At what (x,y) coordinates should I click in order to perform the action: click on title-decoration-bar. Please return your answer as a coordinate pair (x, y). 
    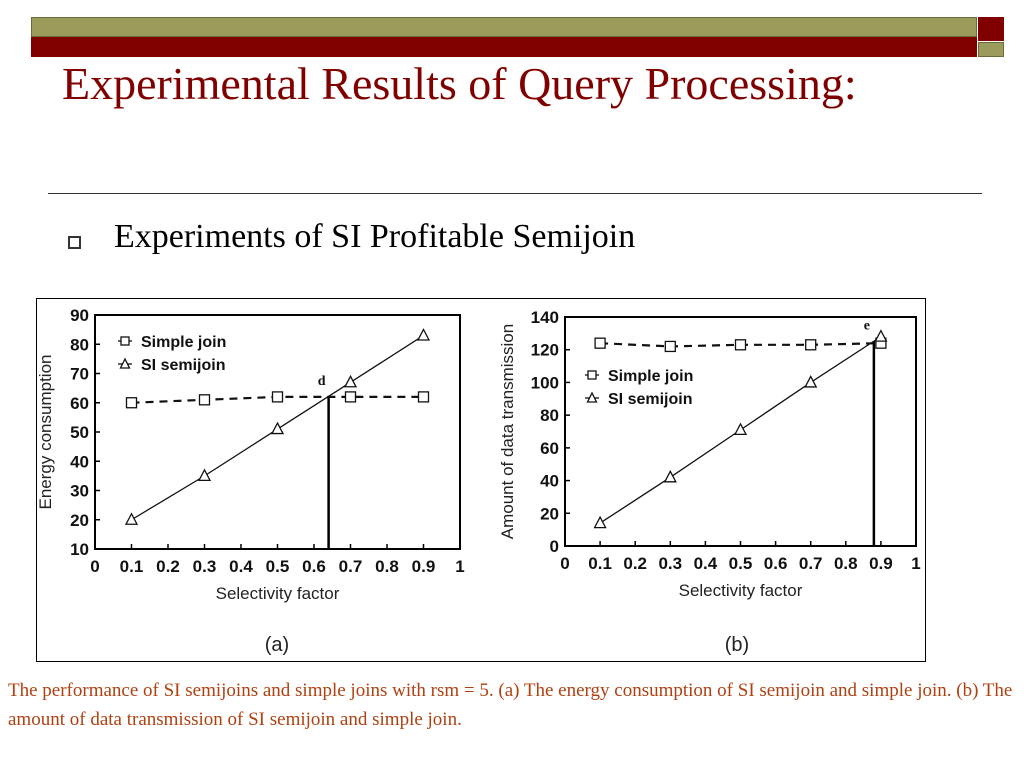
    Looking at the image, I should click on (504, 37).